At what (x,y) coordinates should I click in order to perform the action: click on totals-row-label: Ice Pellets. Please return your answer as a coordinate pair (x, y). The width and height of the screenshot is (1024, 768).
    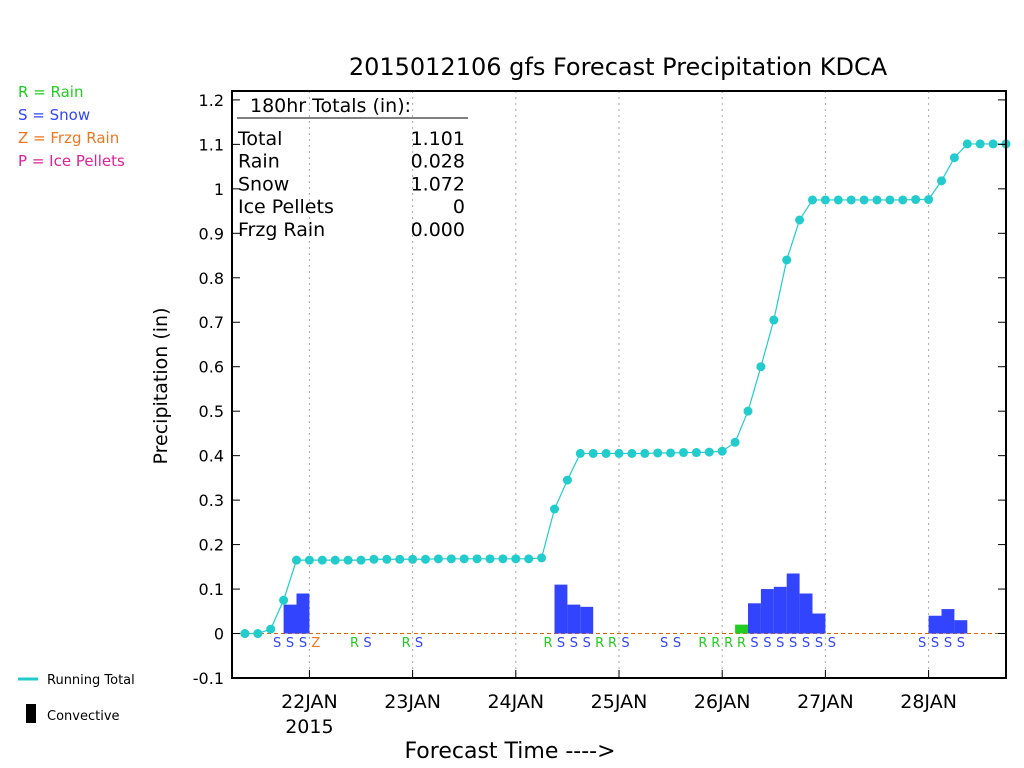
    Looking at the image, I should click on (286, 207).